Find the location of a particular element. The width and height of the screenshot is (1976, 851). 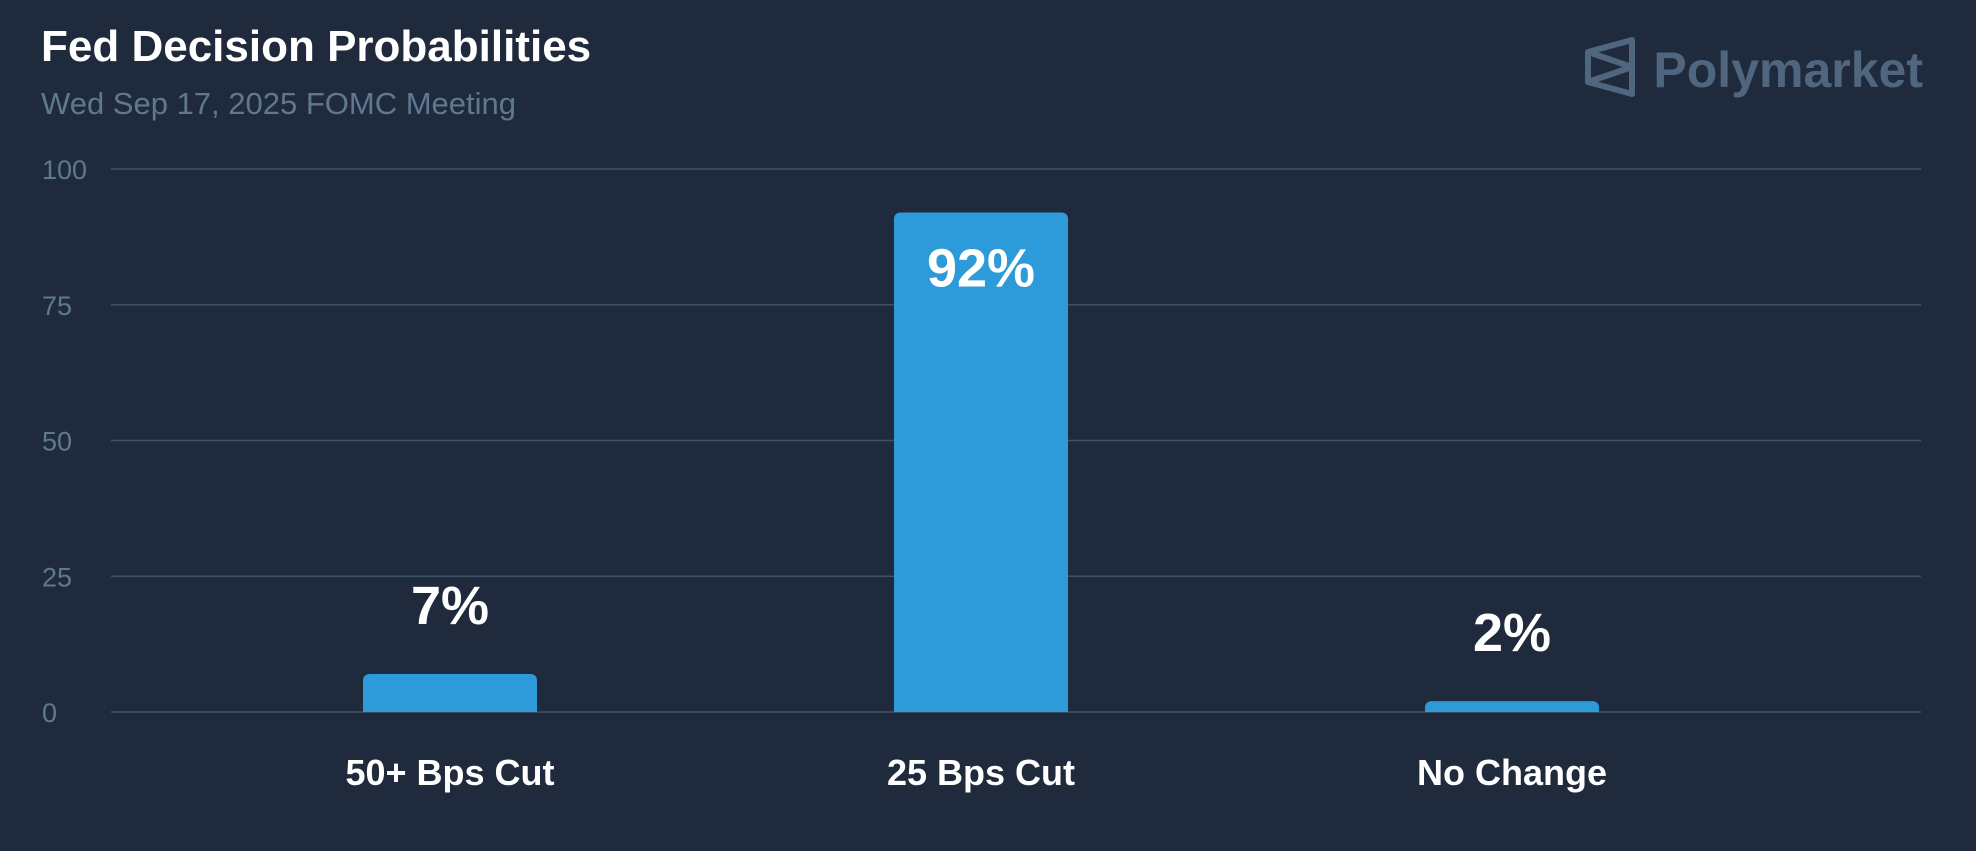

y-tick-label: 50 is located at coordinates (57, 442).